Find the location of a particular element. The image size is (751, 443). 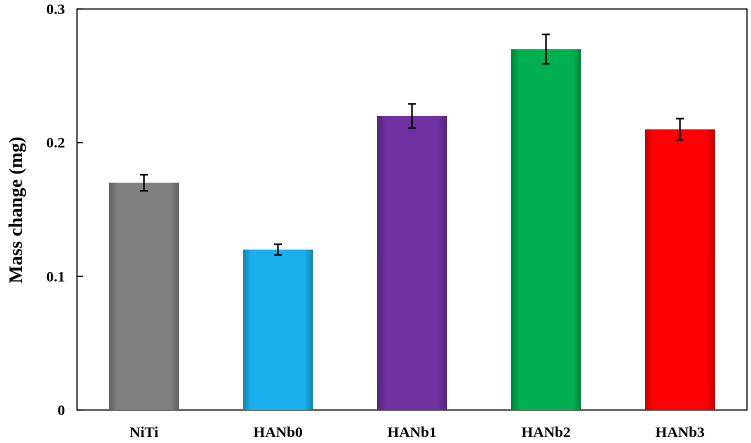

y-tick-label: 0.1 is located at coordinates (55, 277).